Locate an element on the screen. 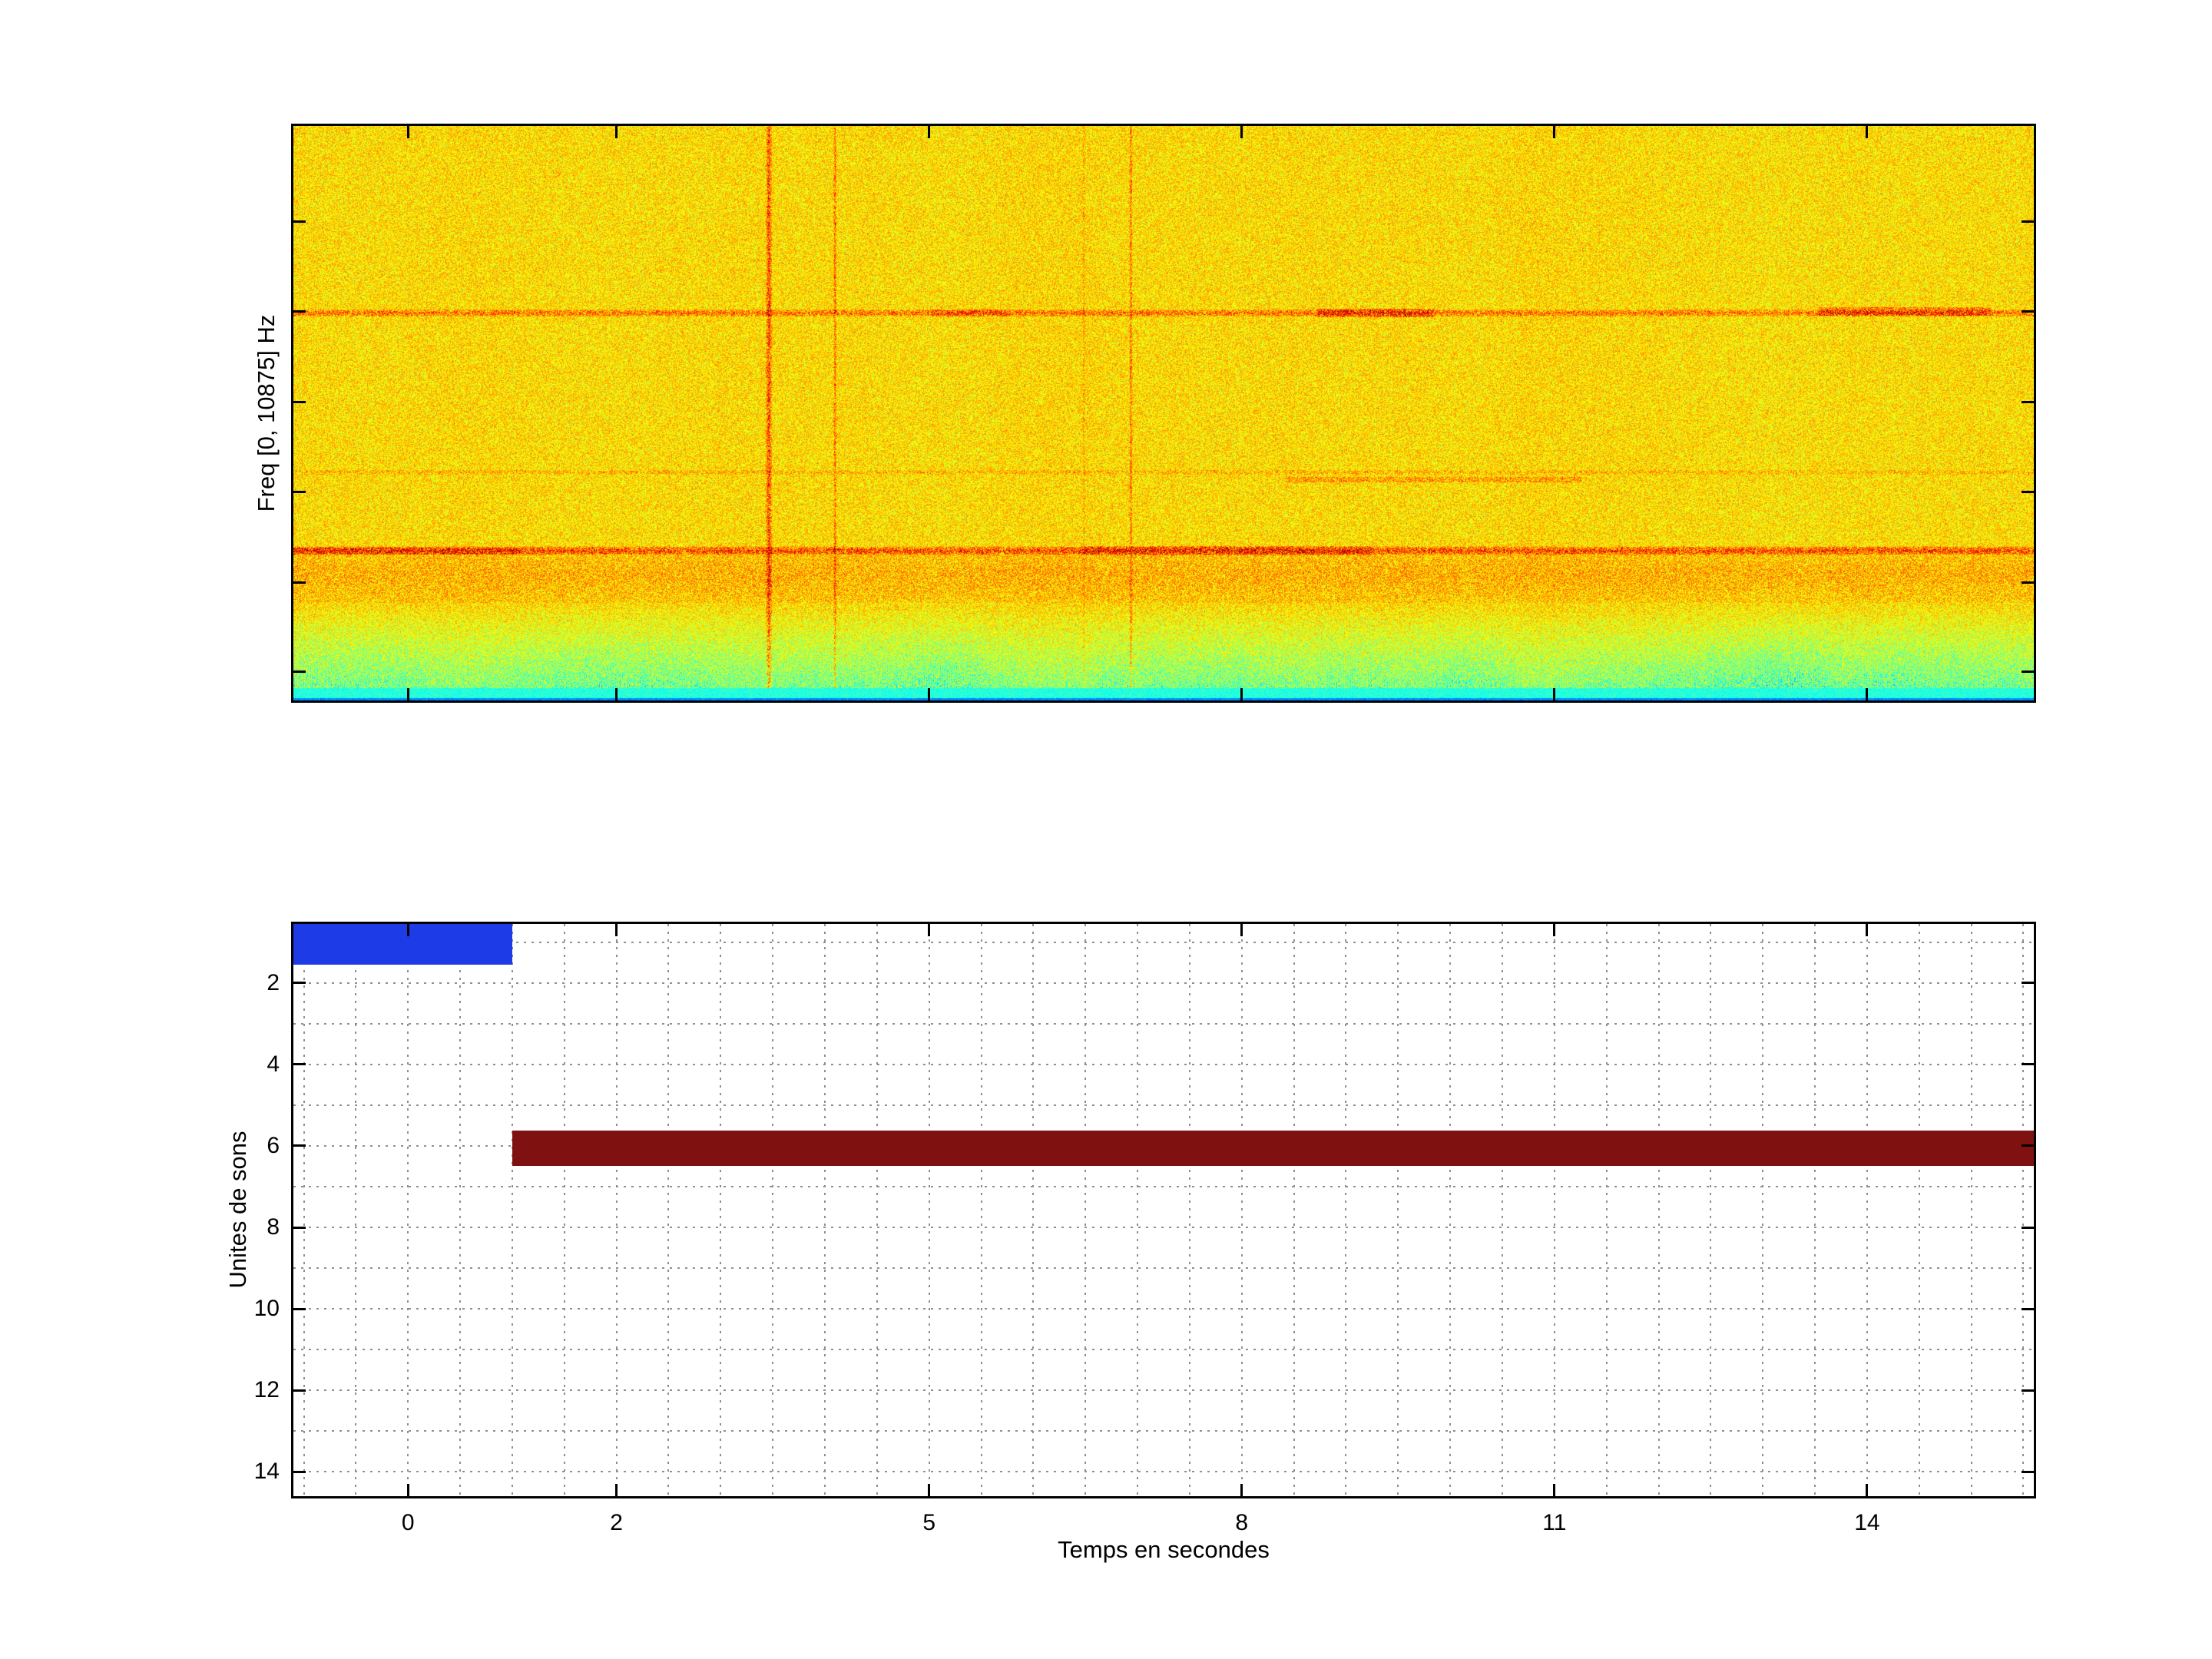  x-tick-label: 0 is located at coordinates (408, 1522).